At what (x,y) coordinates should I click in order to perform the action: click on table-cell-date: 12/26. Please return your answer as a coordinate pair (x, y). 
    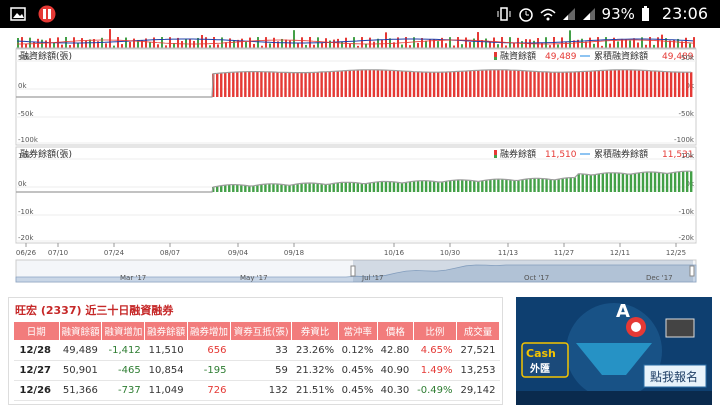
    Looking at the image, I should click on (36, 390).